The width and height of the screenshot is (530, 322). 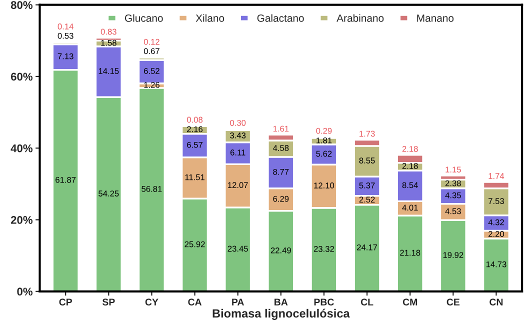 I want to click on data-label: 4.35, so click(x=453, y=195).